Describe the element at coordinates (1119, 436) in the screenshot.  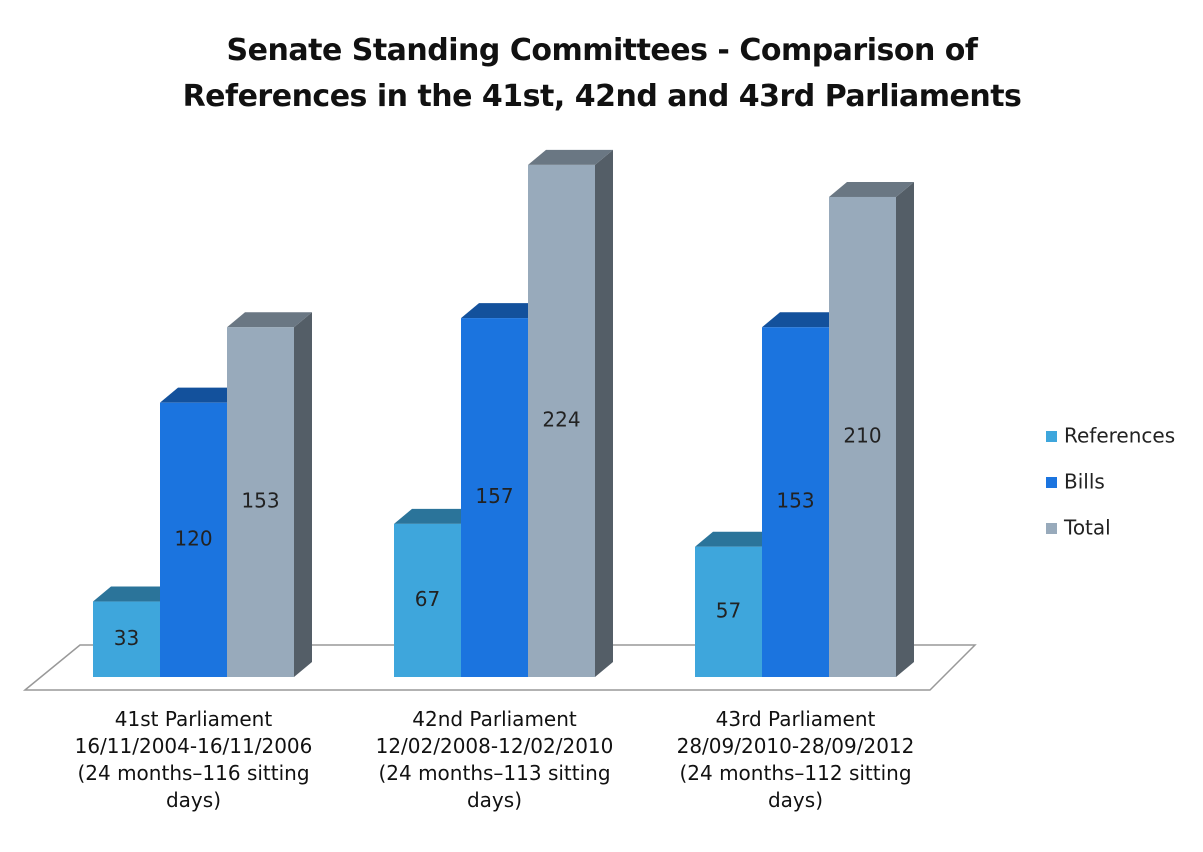
I see `legend-label: References` at that location.